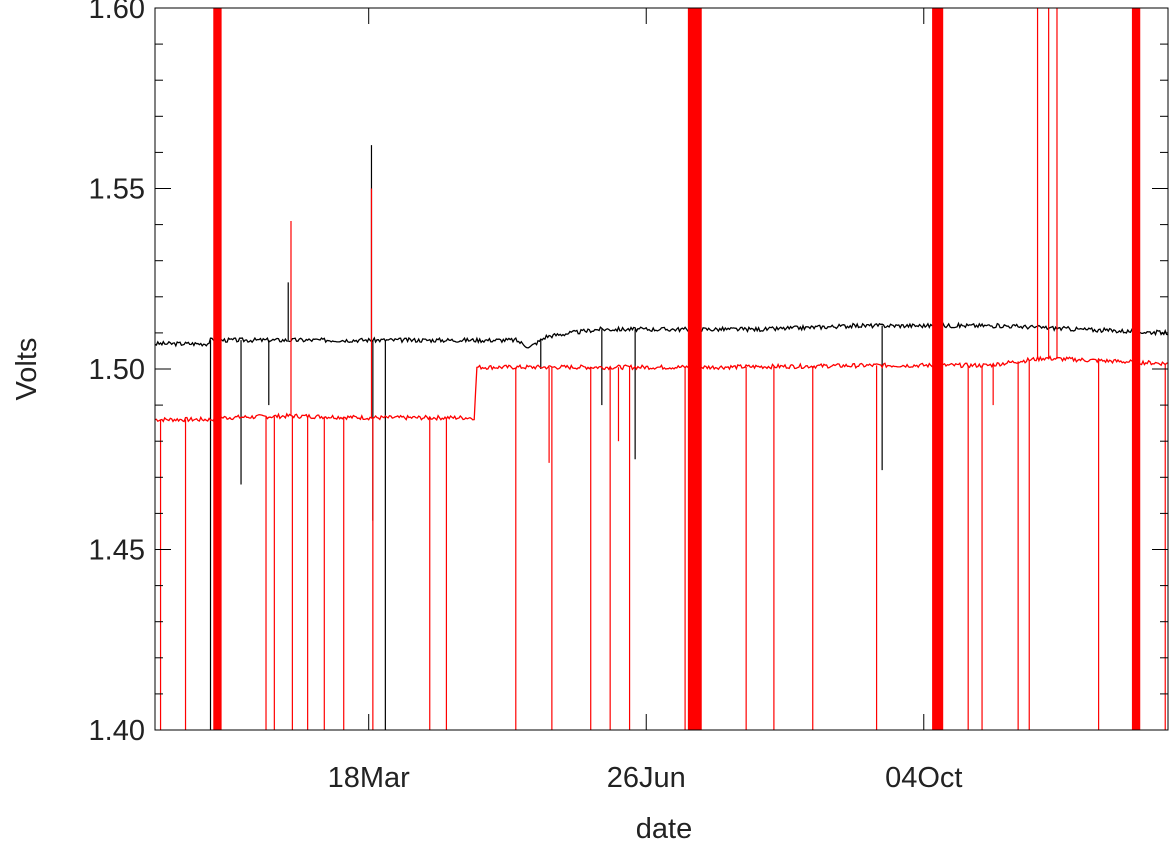  Describe the element at coordinates (369, 778) in the screenshot. I see `x-tick-label: 18Mar` at that location.